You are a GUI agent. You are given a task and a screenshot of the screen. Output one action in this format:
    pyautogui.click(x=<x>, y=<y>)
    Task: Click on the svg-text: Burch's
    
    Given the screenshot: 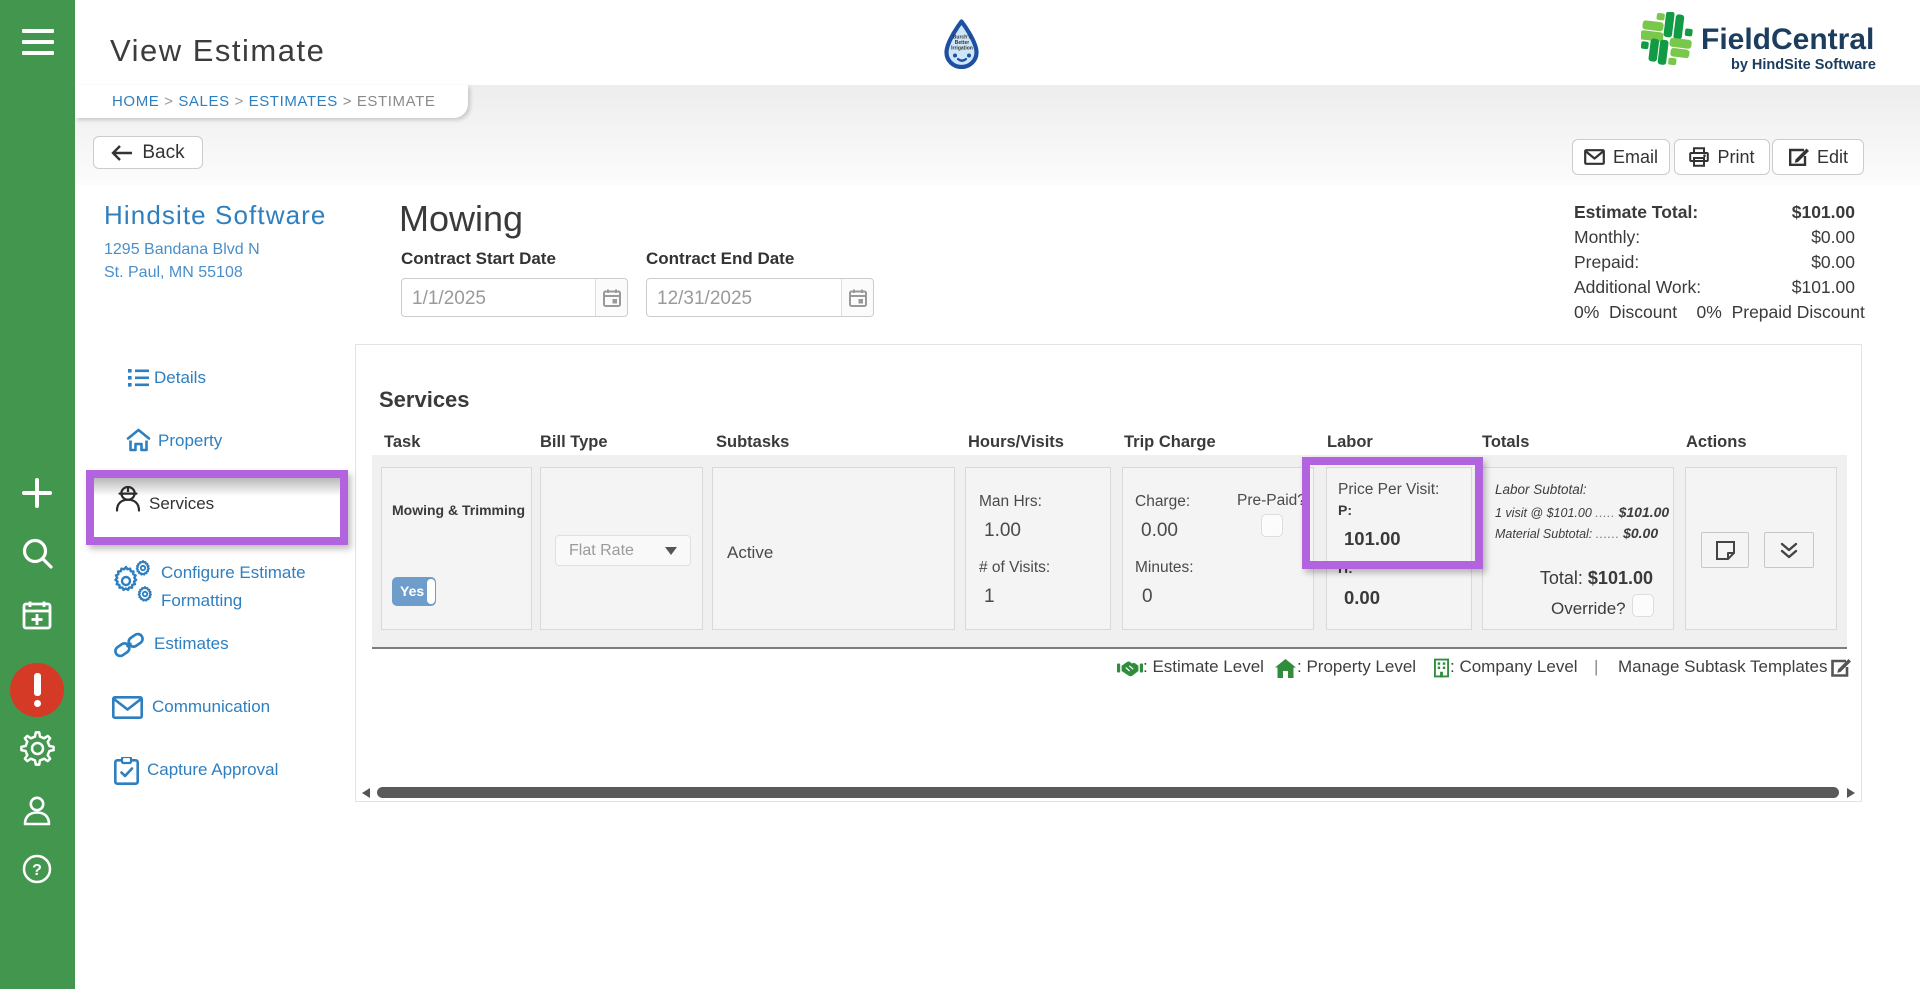 What is the action you would take?
    pyautogui.click(x=962, y=38)
    